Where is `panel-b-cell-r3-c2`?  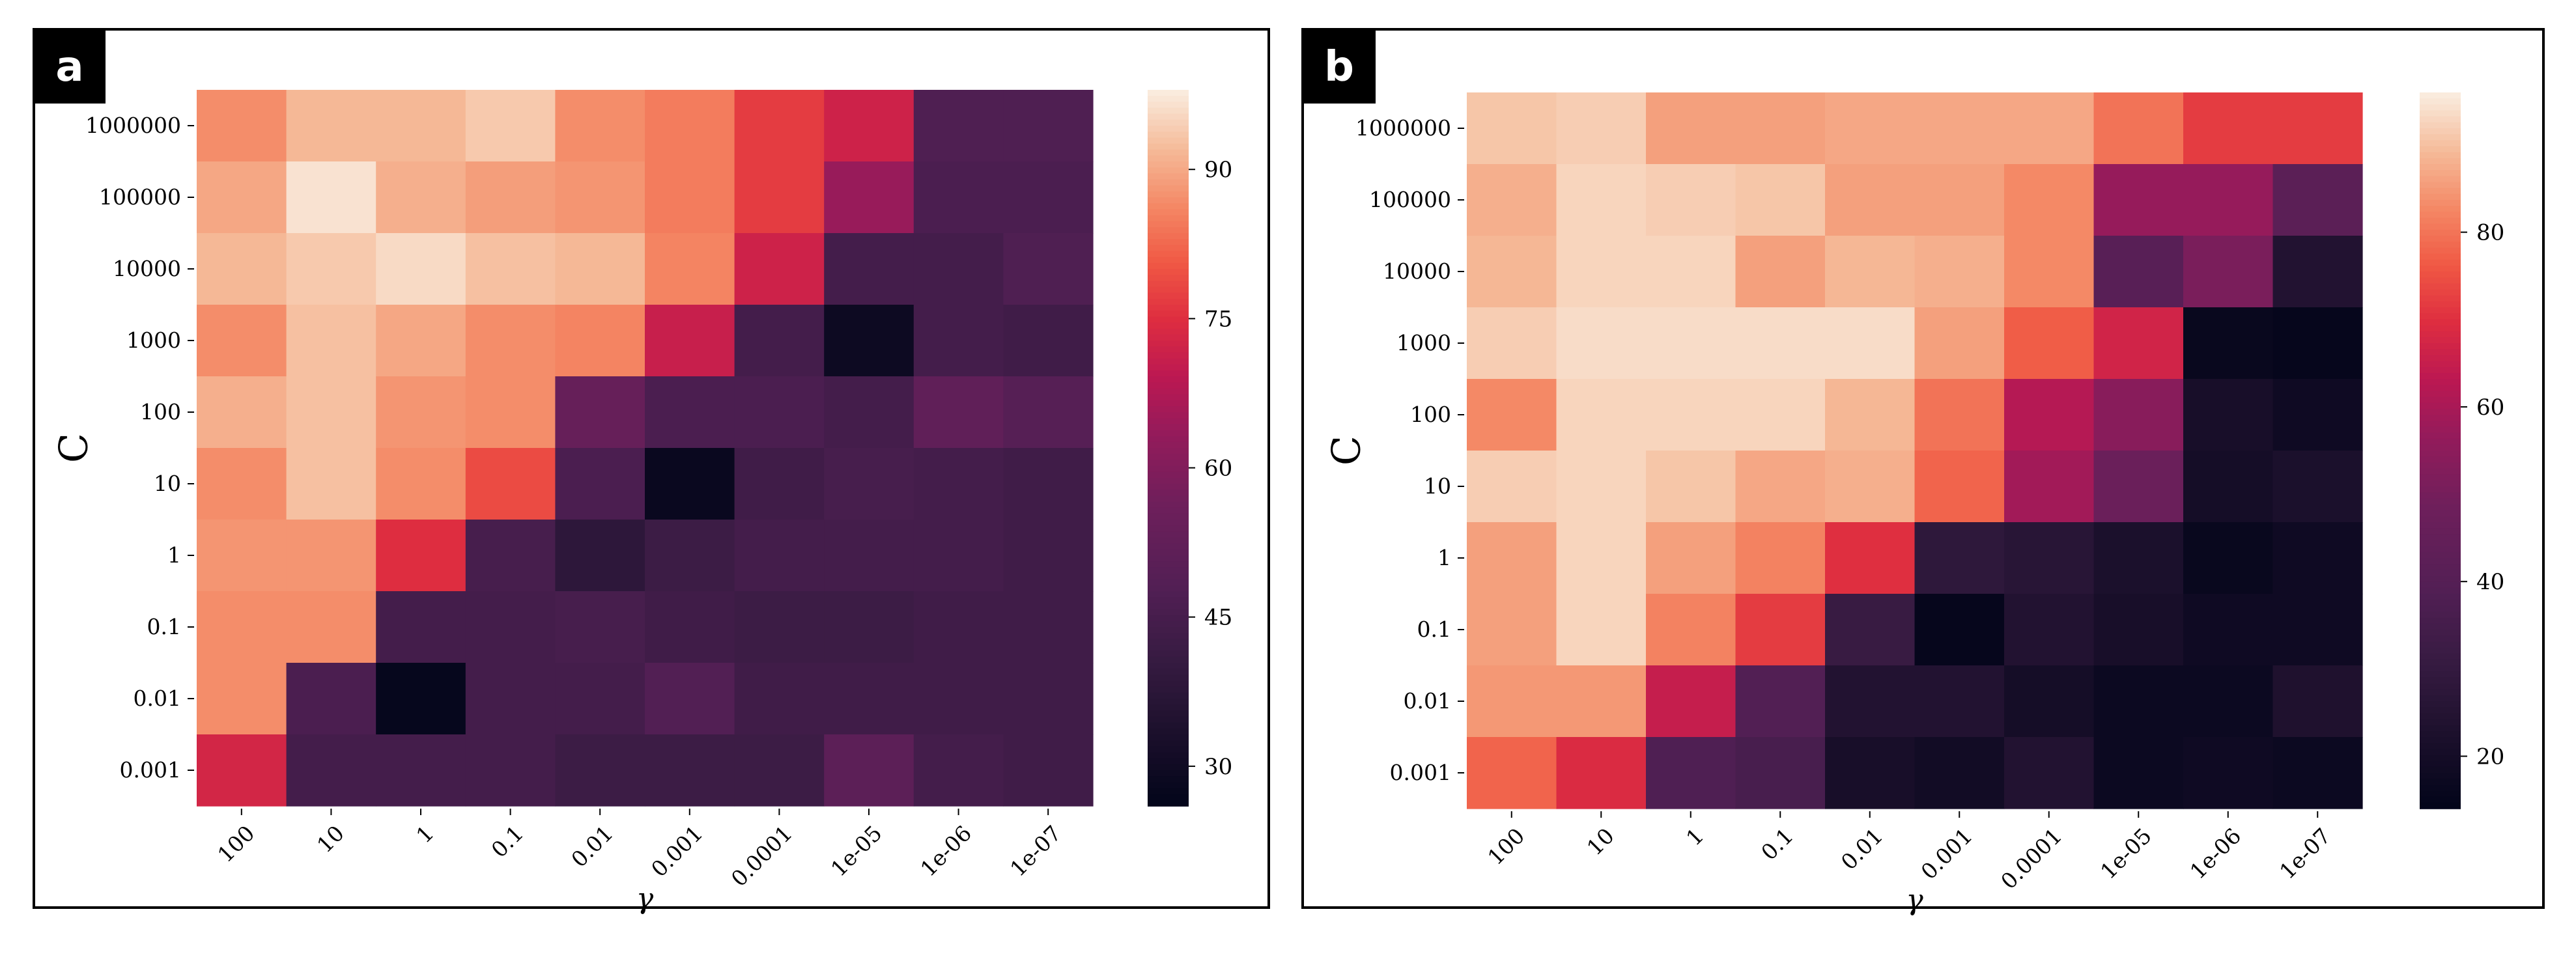 panel-b-cell-r3-c2 is located at coordinates (1691, 344).